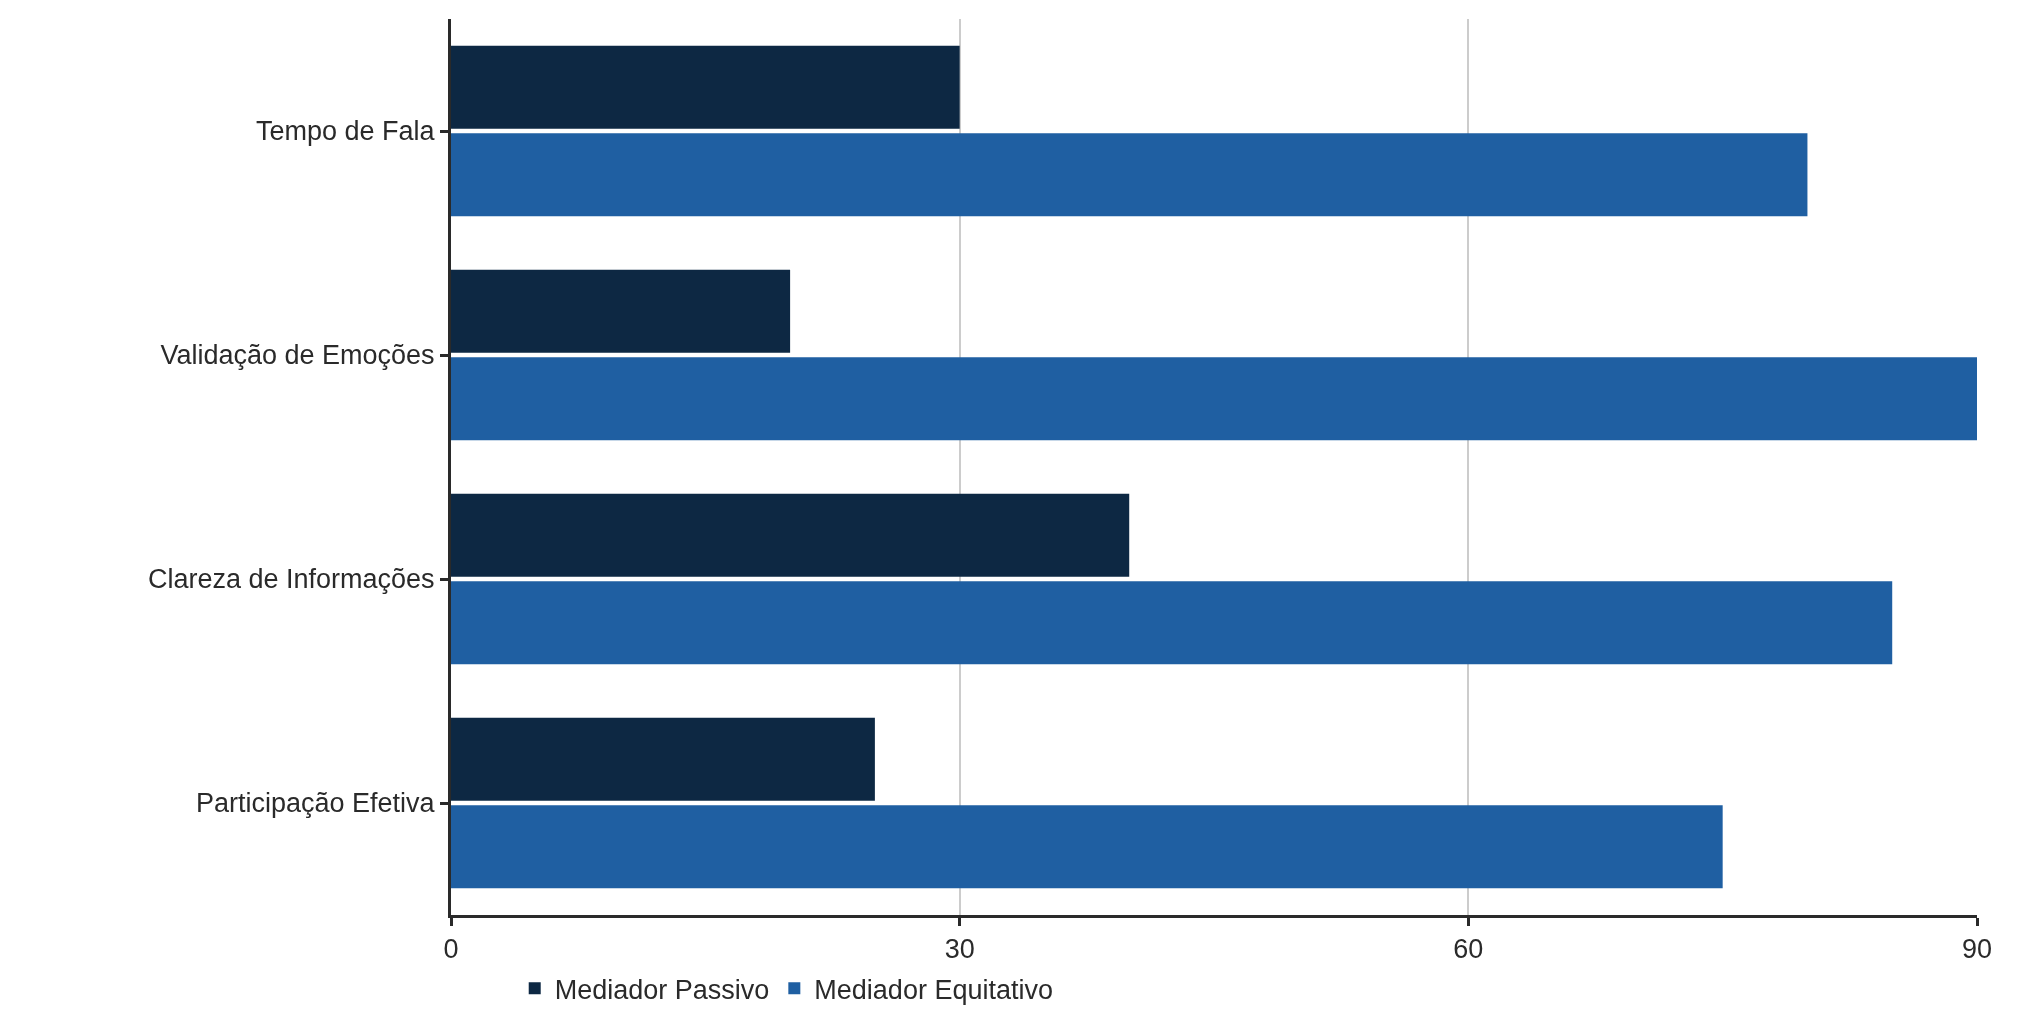 This screenshot has height=1025, width=2022. Describe the element at coordinates (959, 949) in the screenshot. I see `x-tick-label: 30` at that location.